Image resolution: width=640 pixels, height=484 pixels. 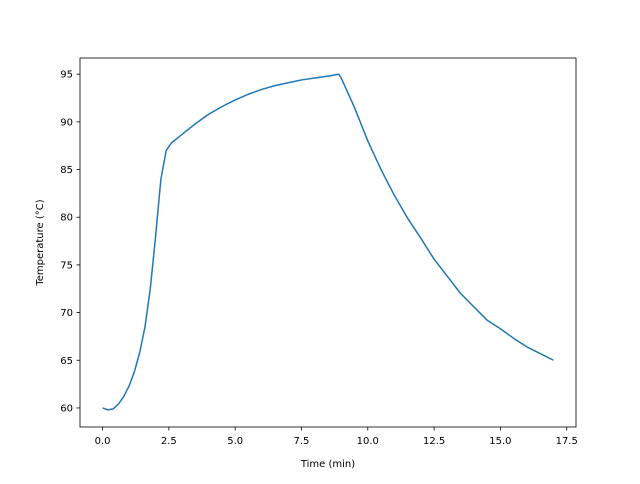 What do you see at coordinates (169, 441) in the screenshot?
I see `x-tick-label: 2.5` at bounding box center [169, 441].